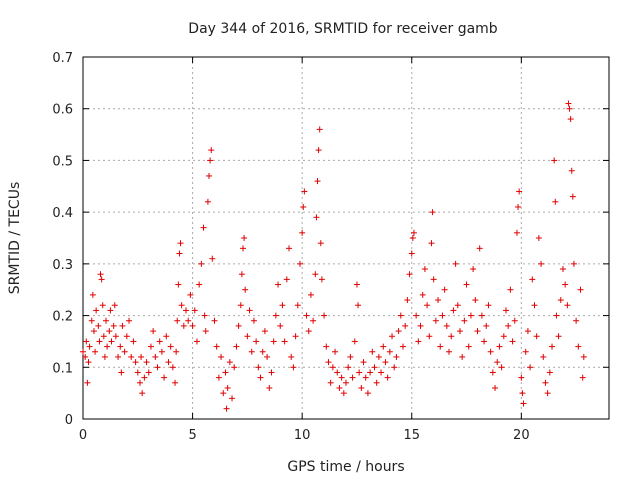  Describe the element at coordinates (521, 435) in the screenshot. I see `x-tick-label: 20` at that location.